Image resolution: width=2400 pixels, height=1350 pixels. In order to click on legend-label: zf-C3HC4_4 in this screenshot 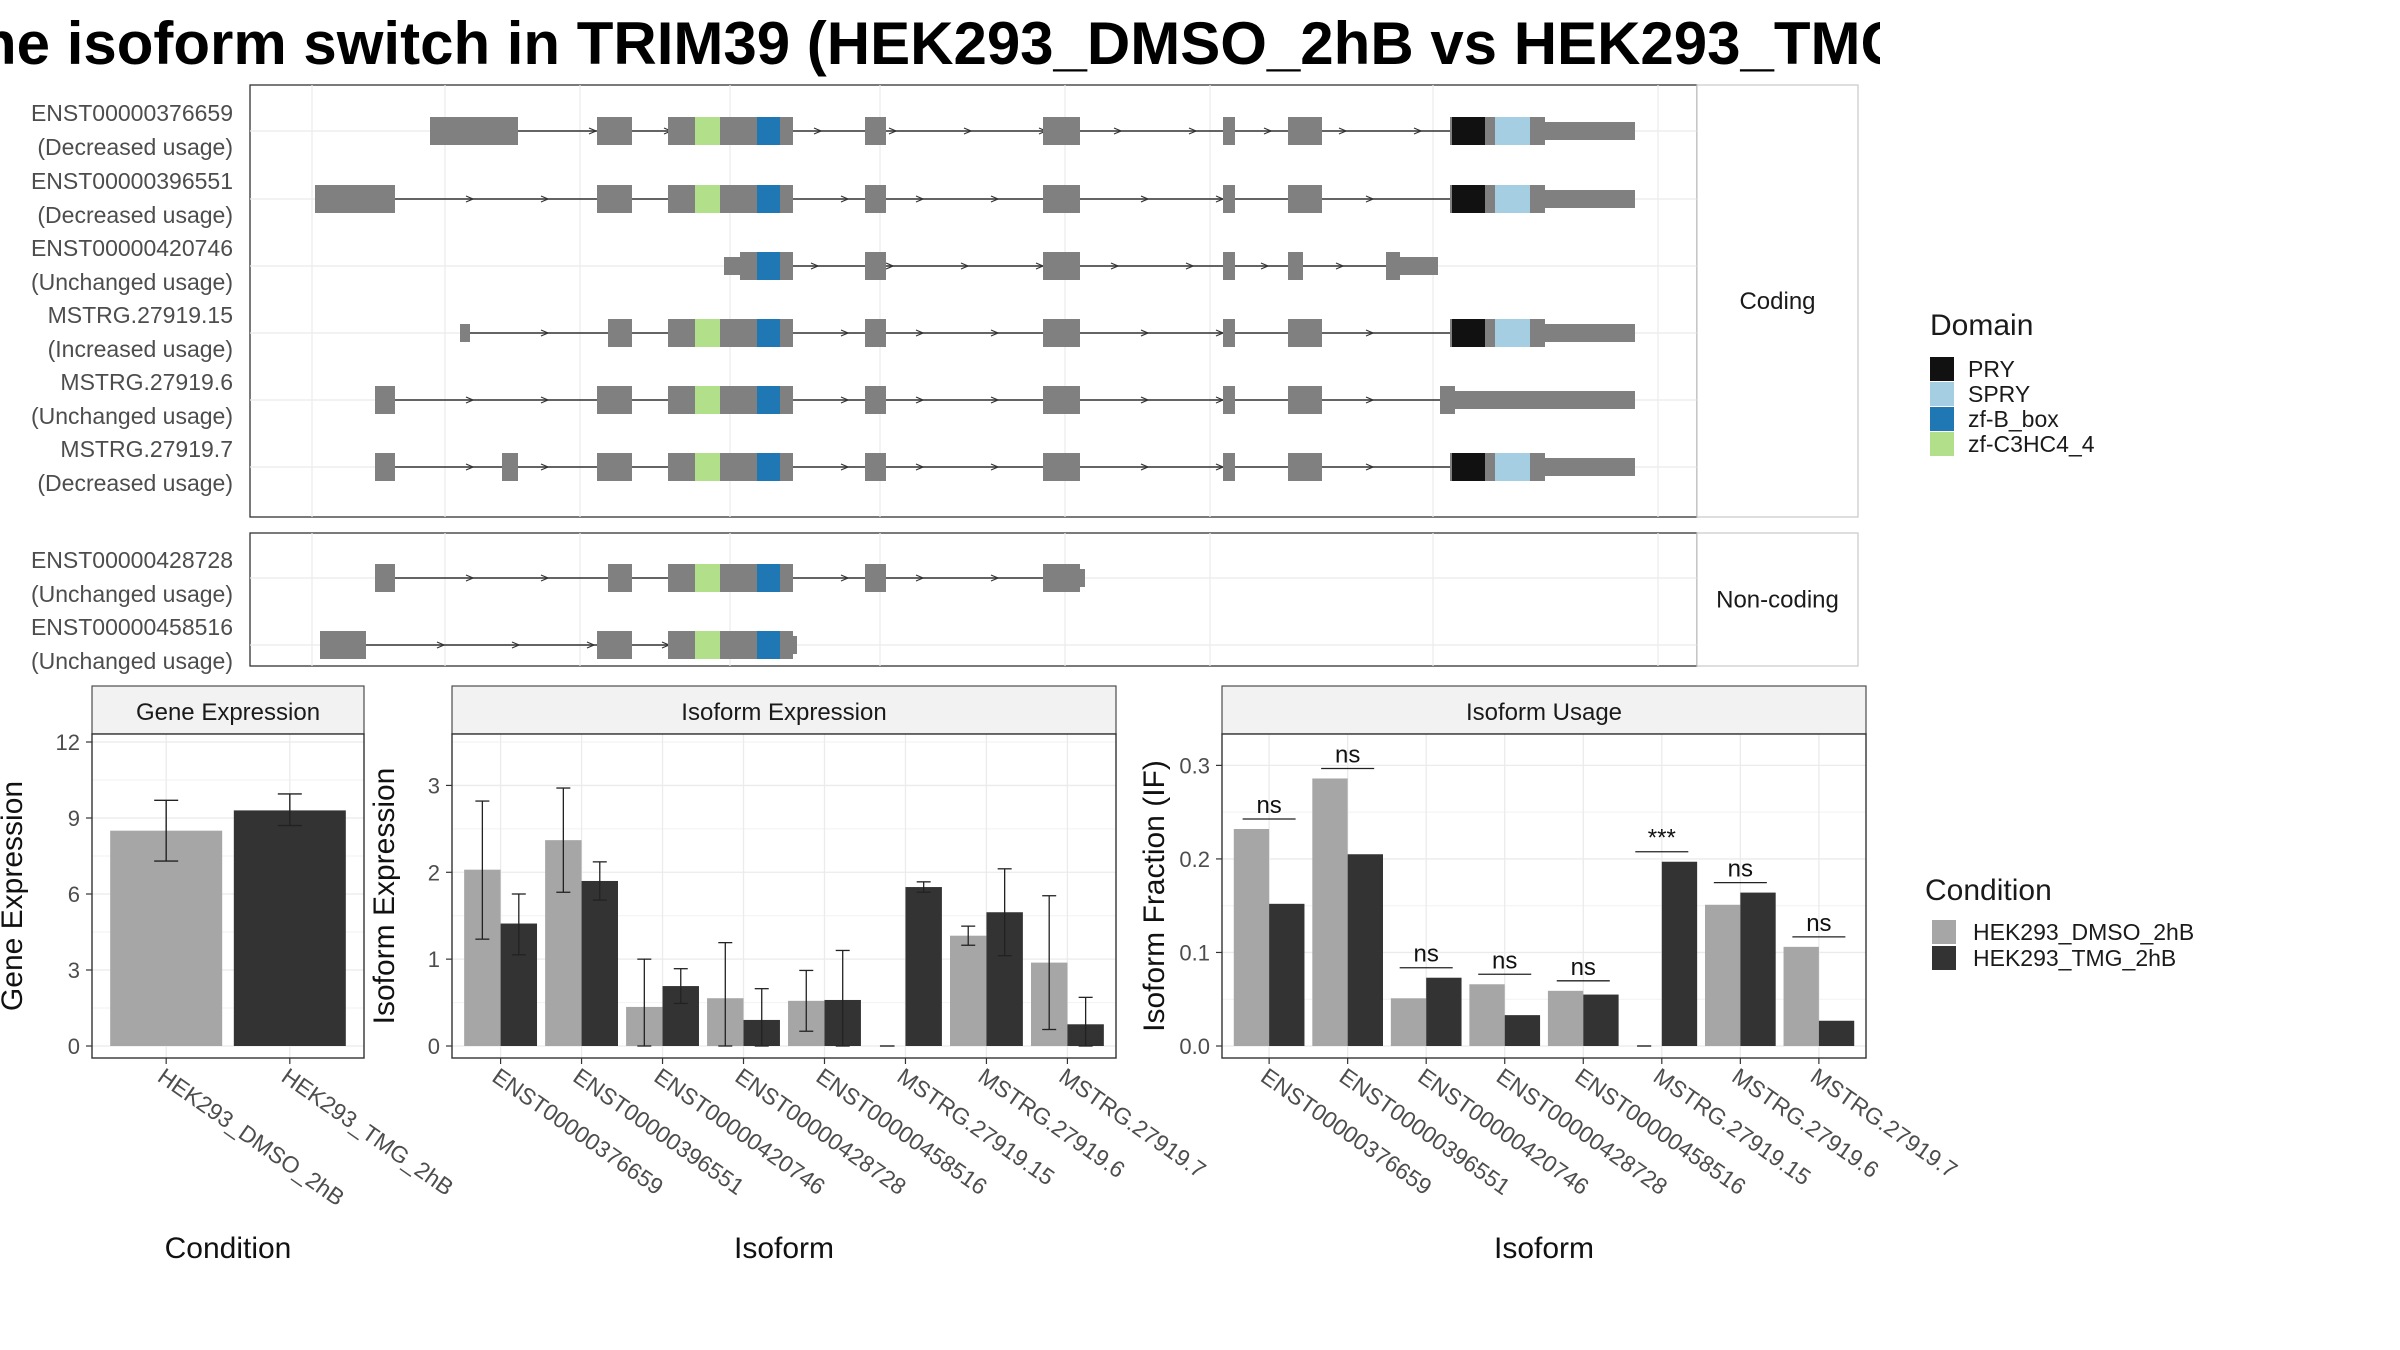, I will do `click(2031, 444)`.